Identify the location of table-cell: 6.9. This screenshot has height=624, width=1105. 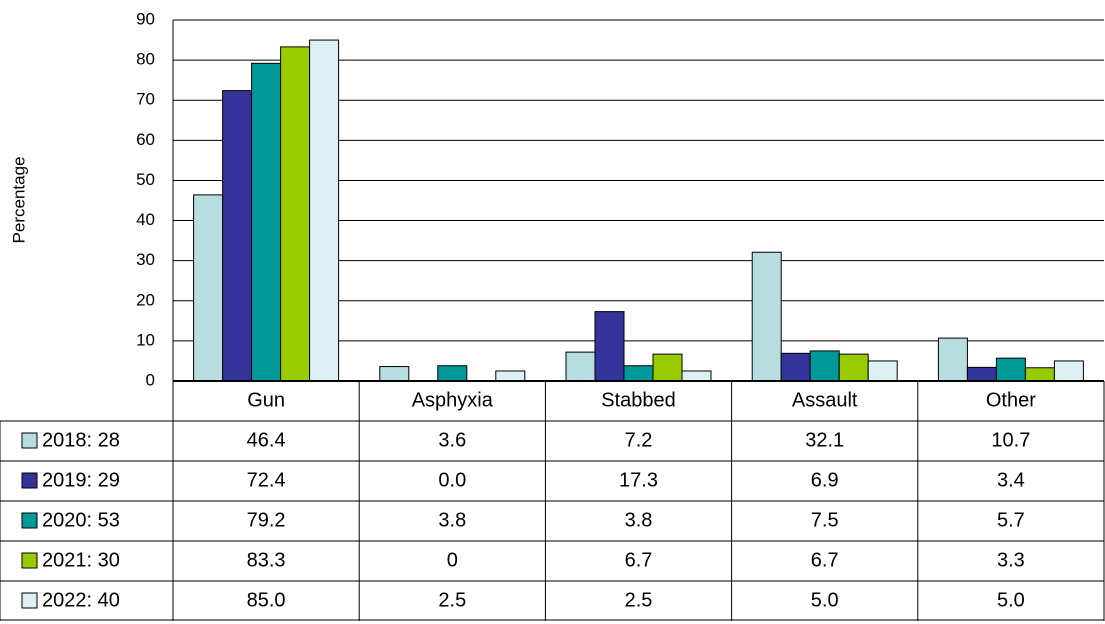
(825, 480).